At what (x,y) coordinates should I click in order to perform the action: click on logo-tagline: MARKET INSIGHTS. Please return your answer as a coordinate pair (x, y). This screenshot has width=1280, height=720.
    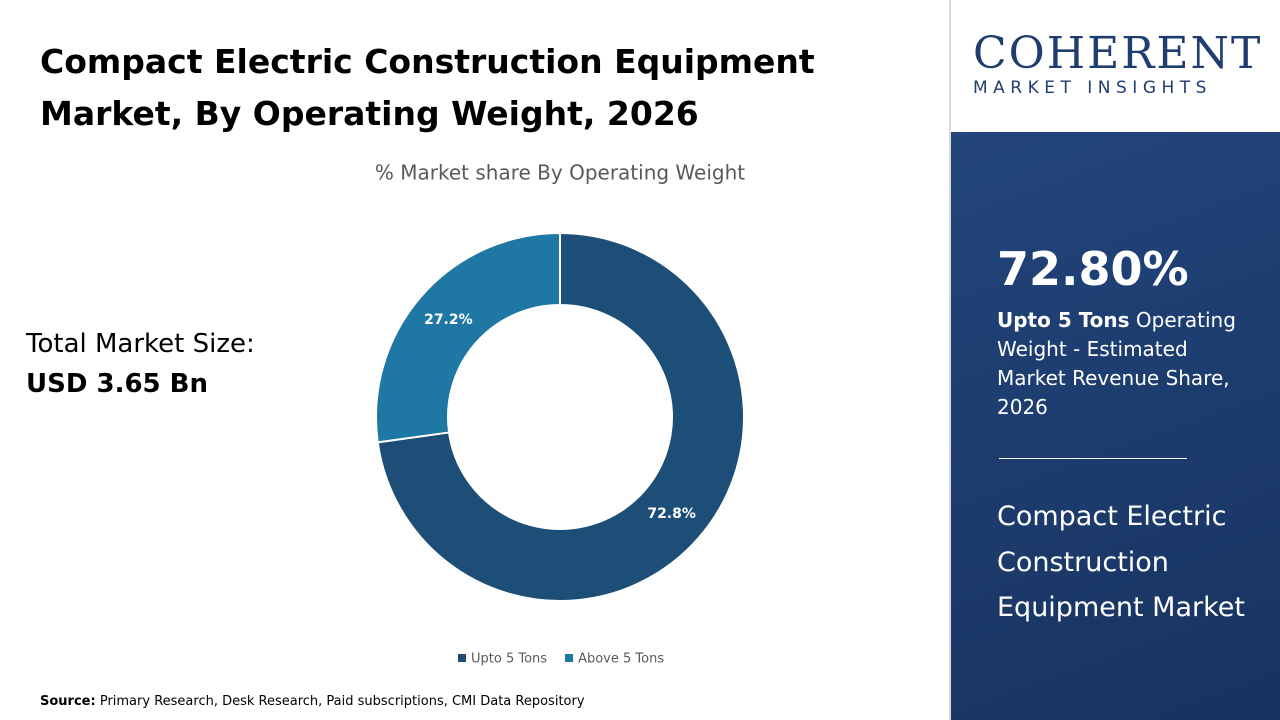
    Looking at the image, I should click on (1092, 88).